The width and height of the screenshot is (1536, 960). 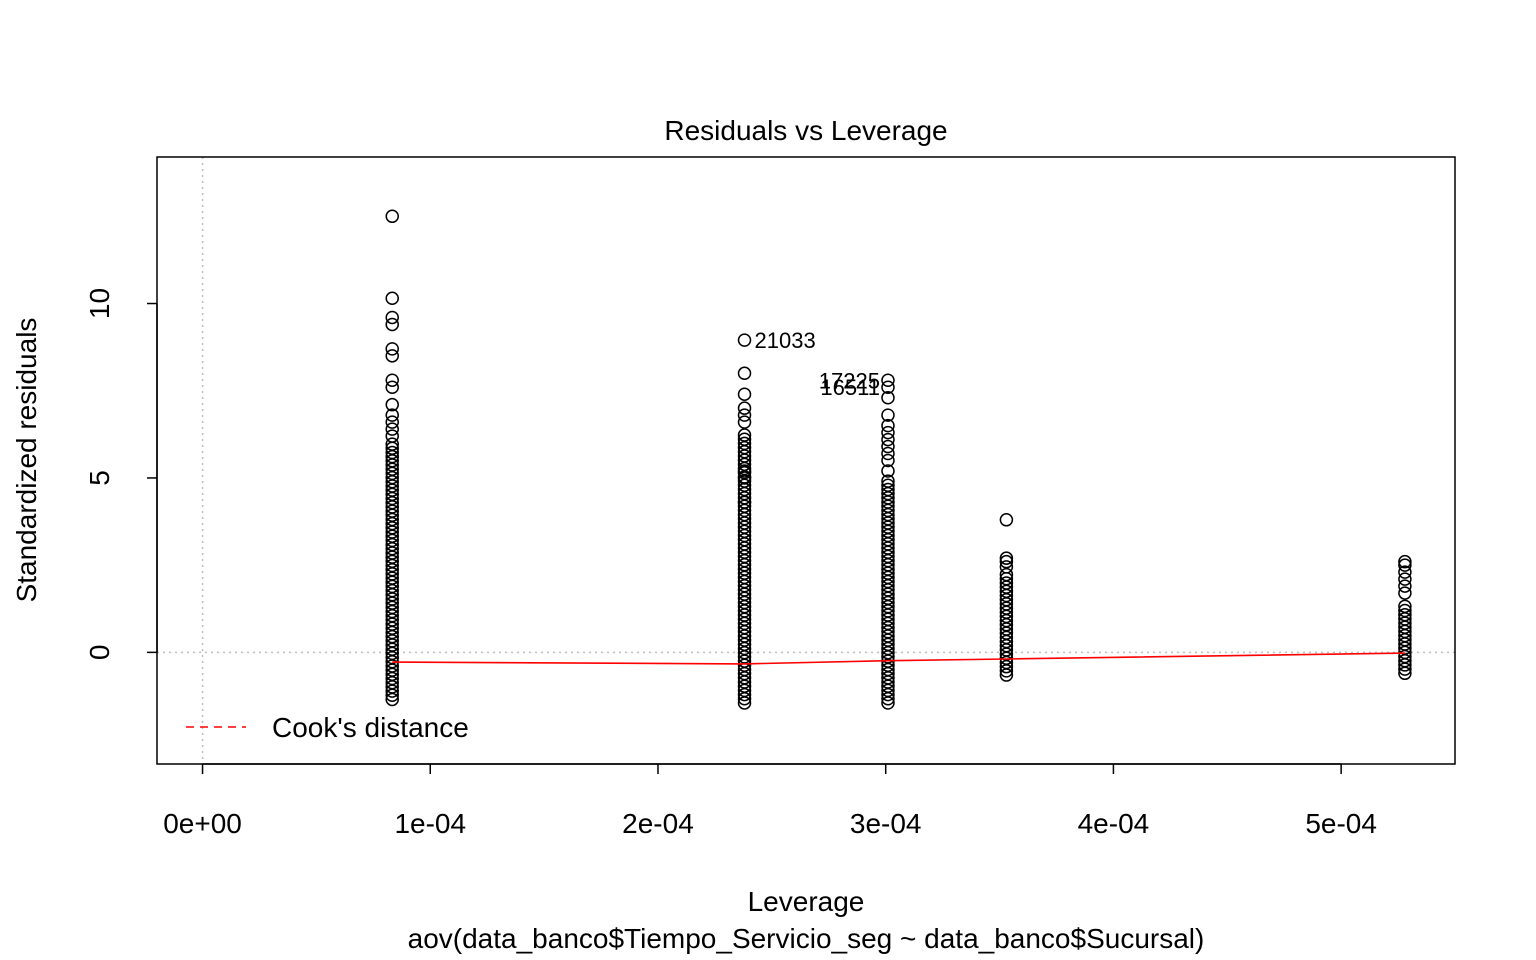 What do you see at coordinates (770, 801) in the screenshot?
I see `x-axis: 0e+00 1e-04 2e-04 3e-04 4e-04 5e-04` at bounding box center [770, 801].